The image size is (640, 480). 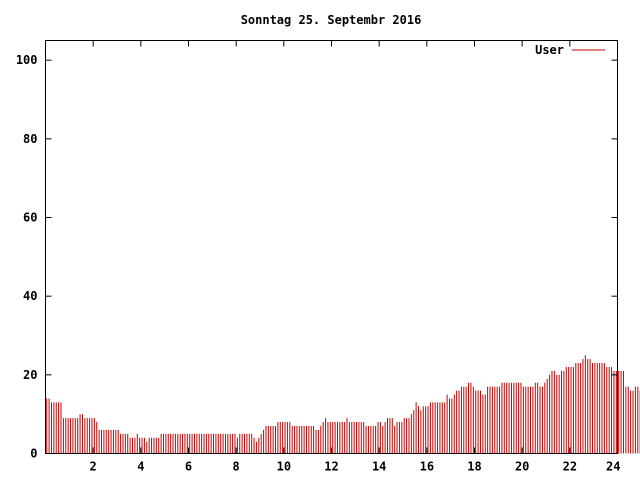 What do you see at coordinates (474, 467) in the screenshot?
I see `x-tick-label: 18` at bounding box center [474, 467].